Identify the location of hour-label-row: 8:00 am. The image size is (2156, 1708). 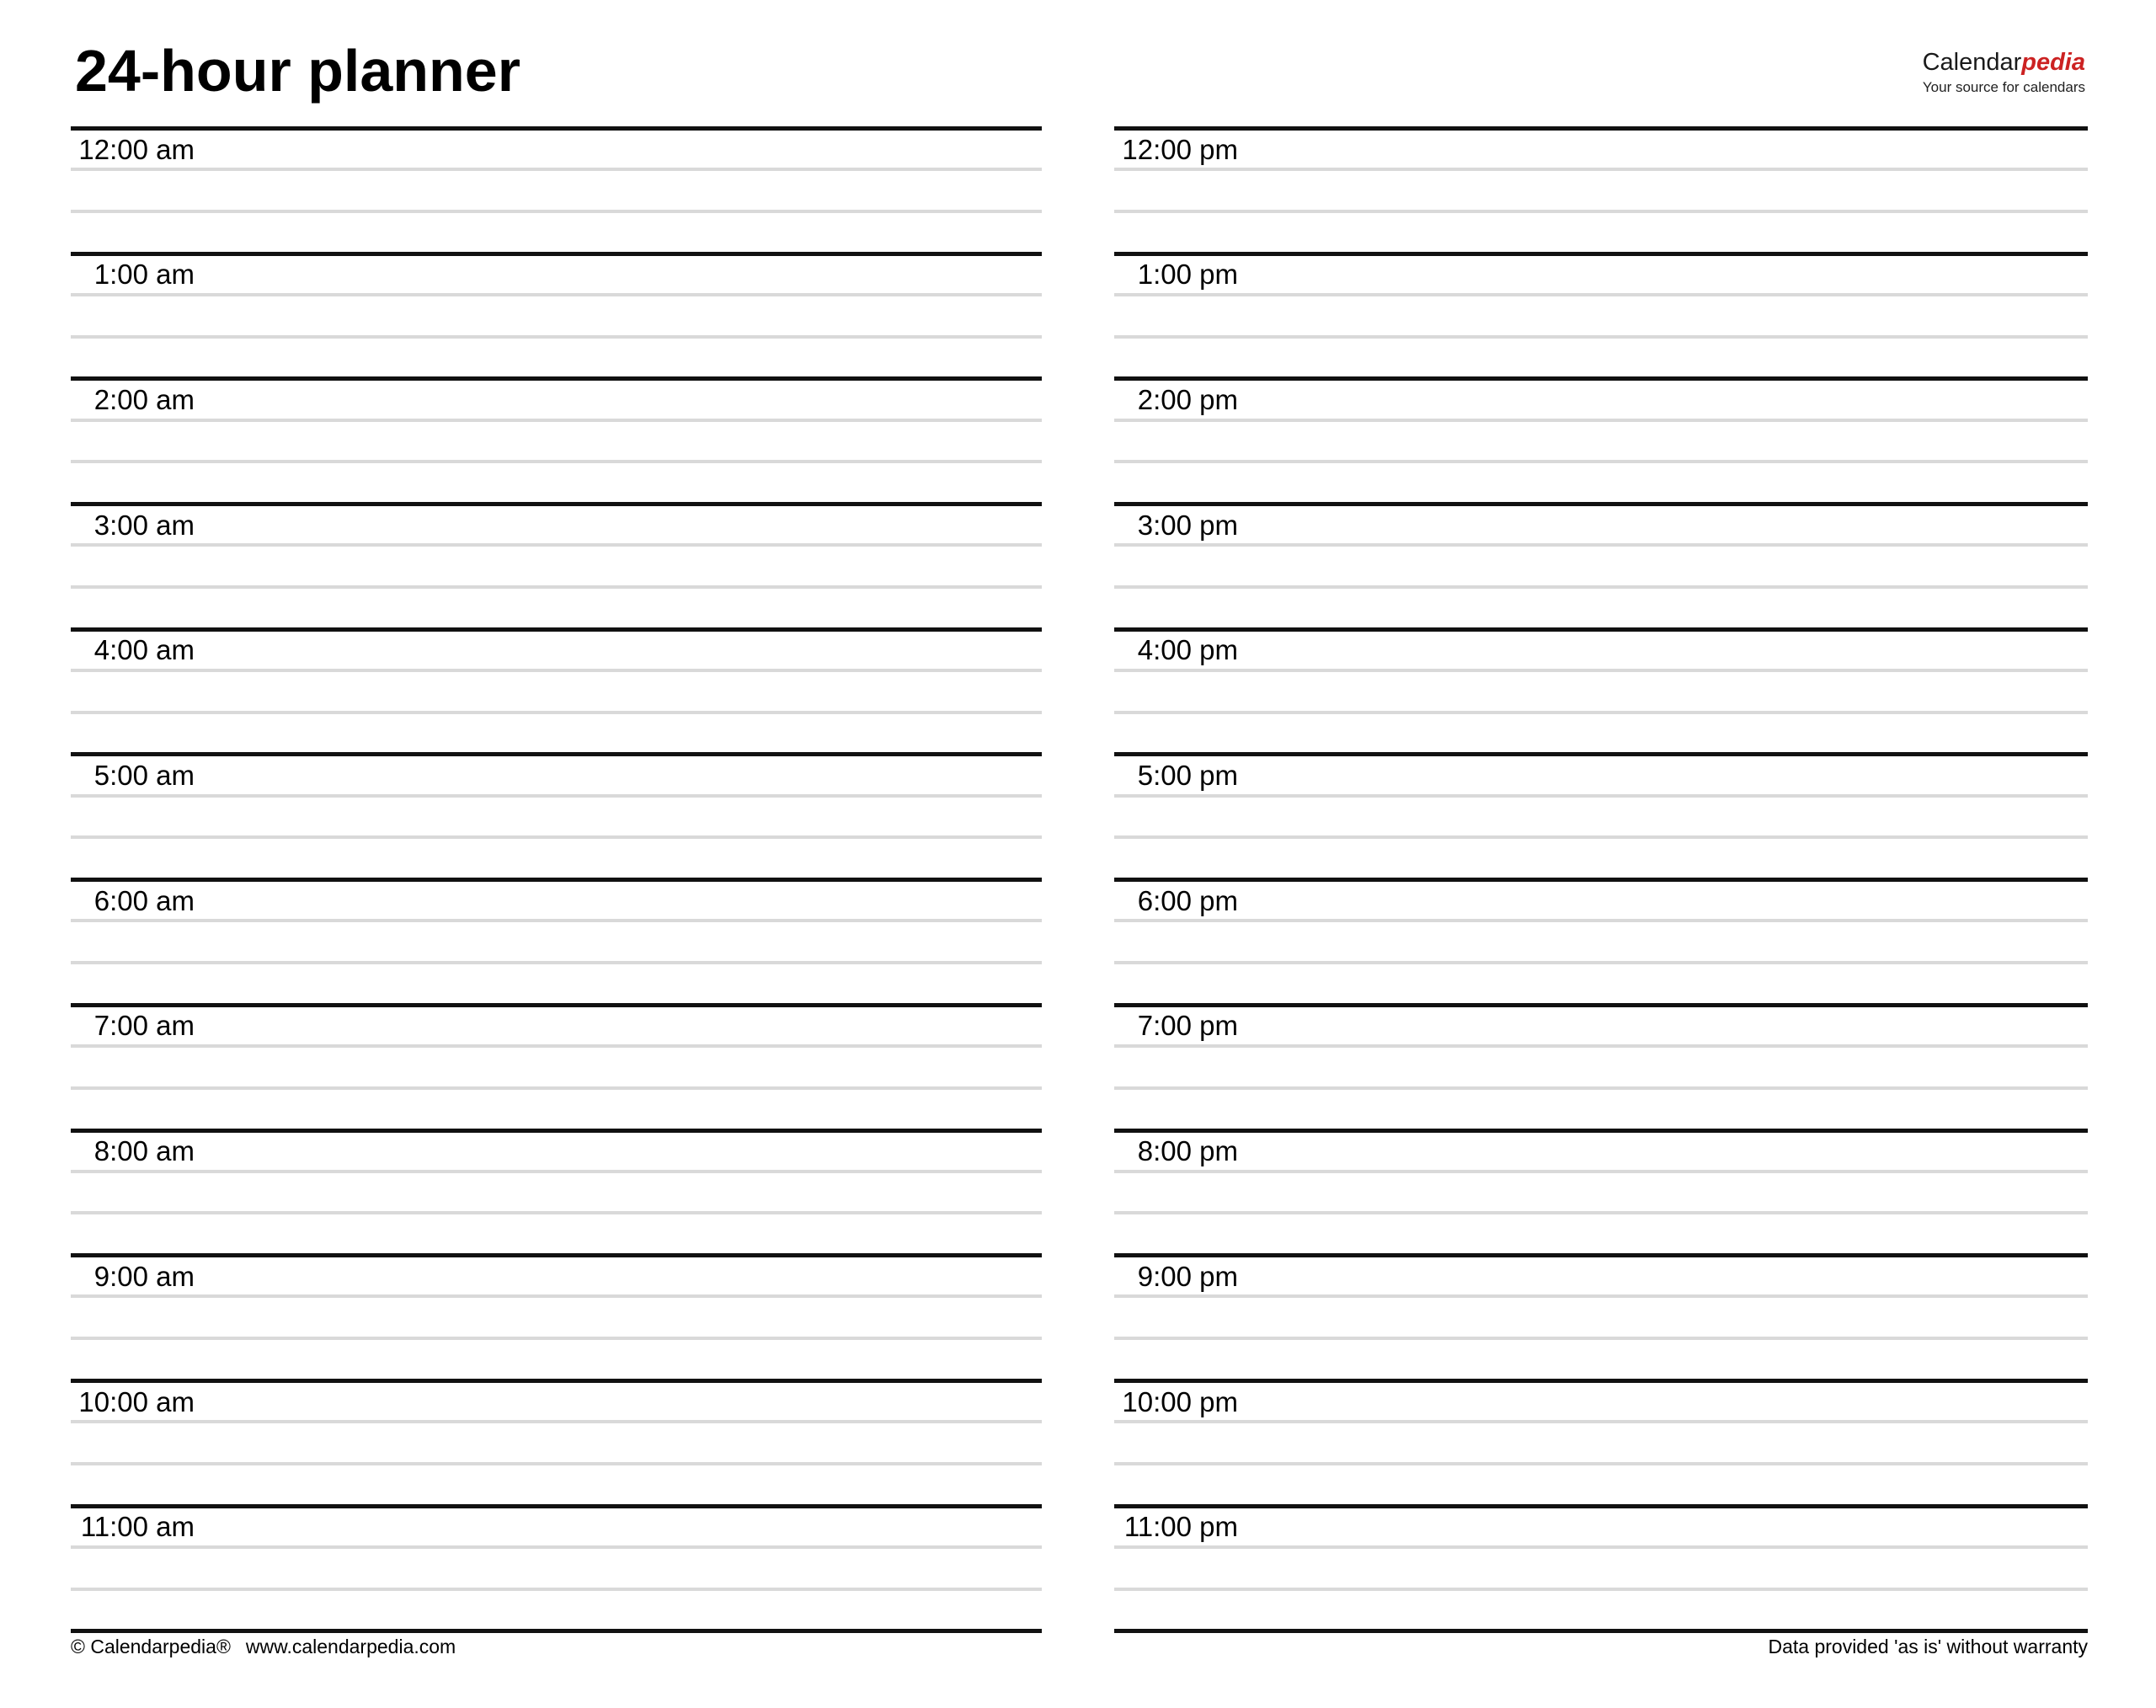
(556, 1153).